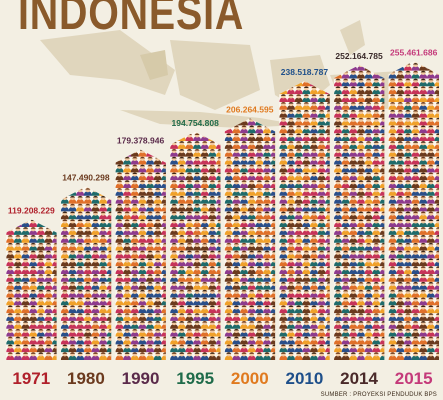 This screenshot has width=443, height=400. Describe the element at coordinates (359, 56) in the screenshot. I see `value-label-2014: 252.164.785` at that location.